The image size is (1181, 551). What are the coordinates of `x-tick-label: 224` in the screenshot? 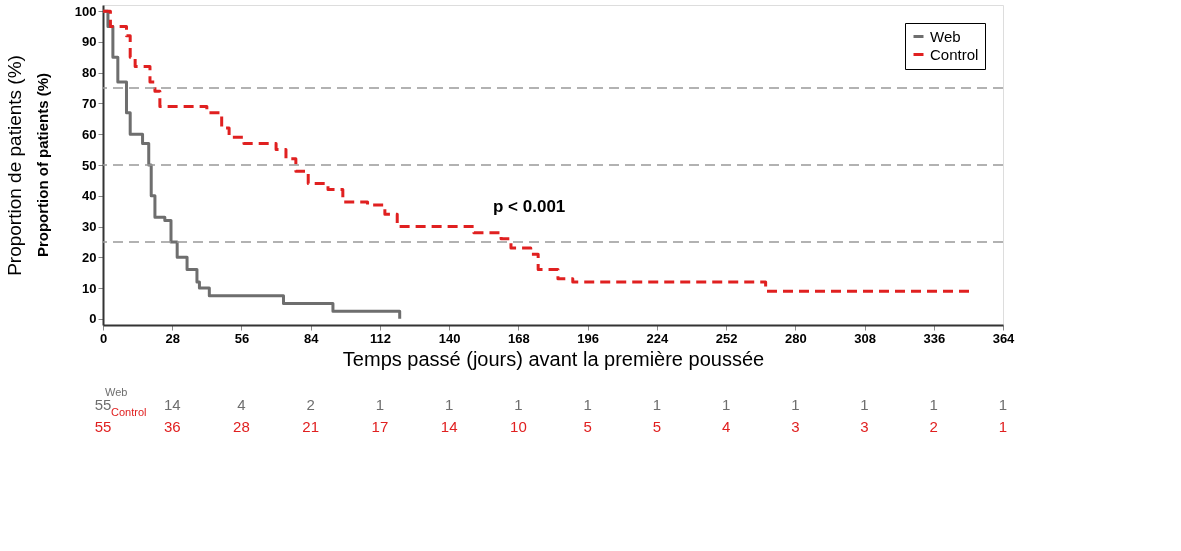 It's located at (657, 338).